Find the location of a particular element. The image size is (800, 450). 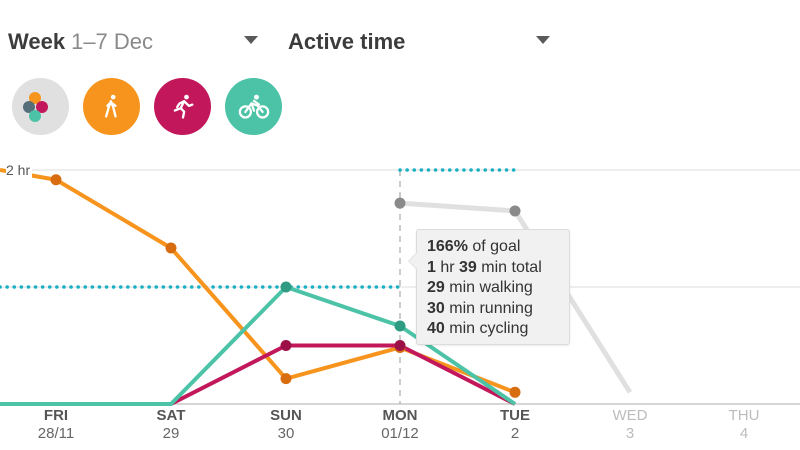

tooltip-total: 1 hr 39 min total is located at coordinates (484, 267).